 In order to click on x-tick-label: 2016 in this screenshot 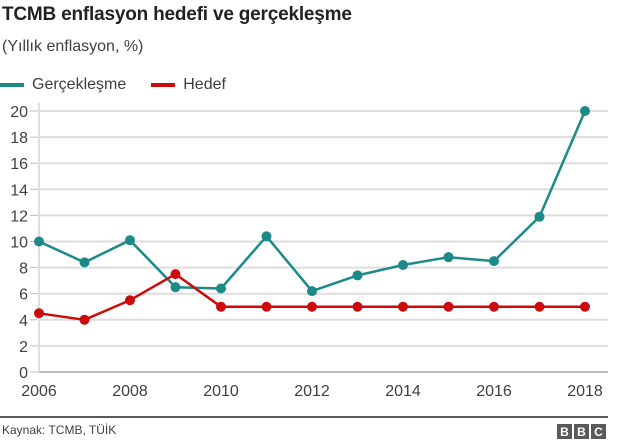, I will do `click(494, 391)`.